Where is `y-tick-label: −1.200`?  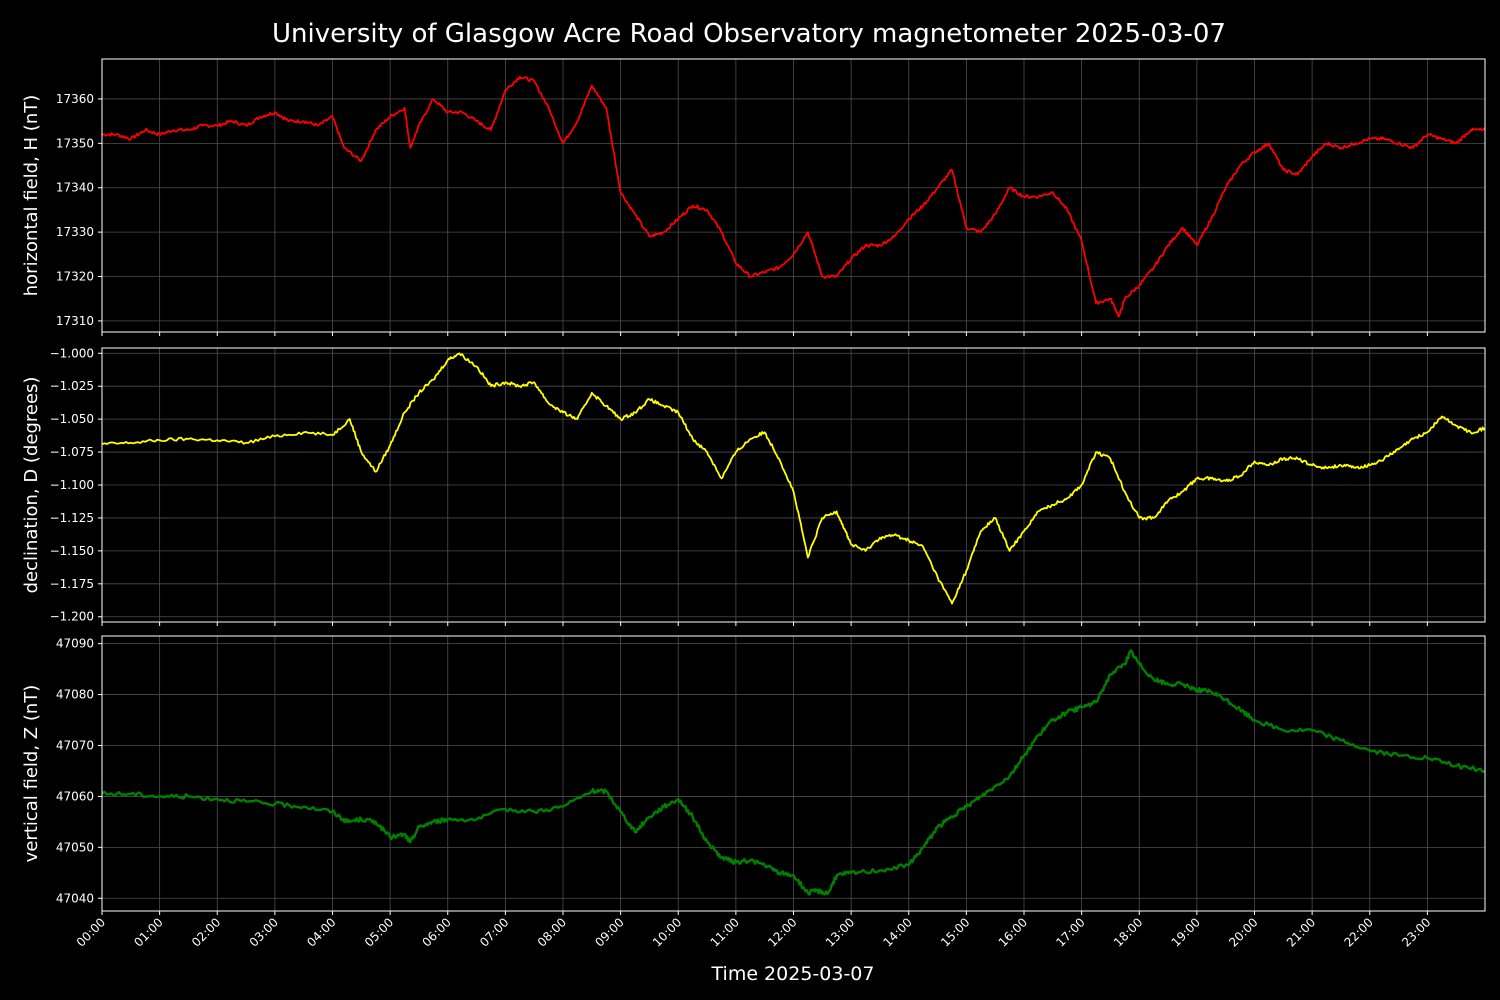
y-tick-label: −1.200 is located at coordinates (72, 617).